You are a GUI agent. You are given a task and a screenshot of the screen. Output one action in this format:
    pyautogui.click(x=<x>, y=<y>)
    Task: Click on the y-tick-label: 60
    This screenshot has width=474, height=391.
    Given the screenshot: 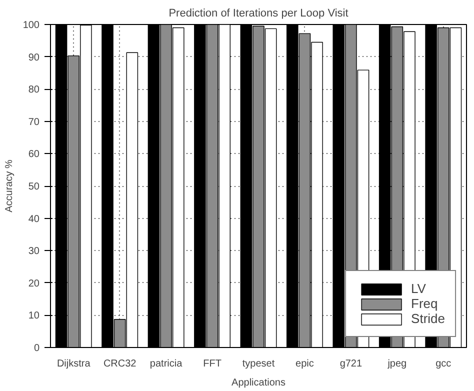 What is the action you would take?
    pyautogui.click(x=34, y=154)
    